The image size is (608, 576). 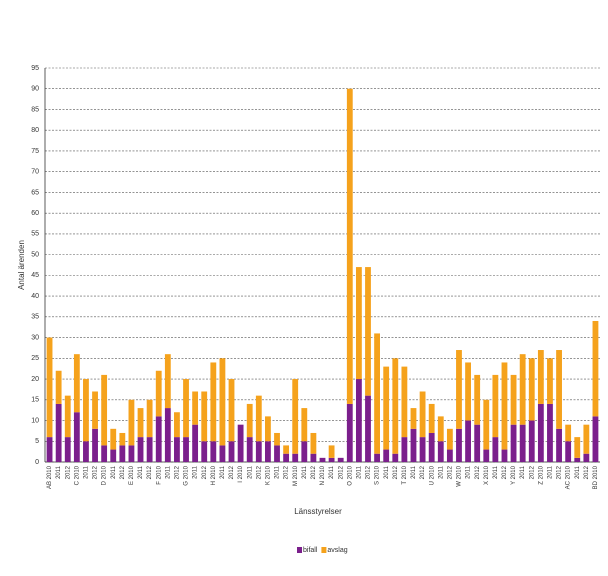 What do you see at coordinates (541, 474) in the screenshot?
I see `x-tick-label: Z 2010` at bounding box center [541, 474].